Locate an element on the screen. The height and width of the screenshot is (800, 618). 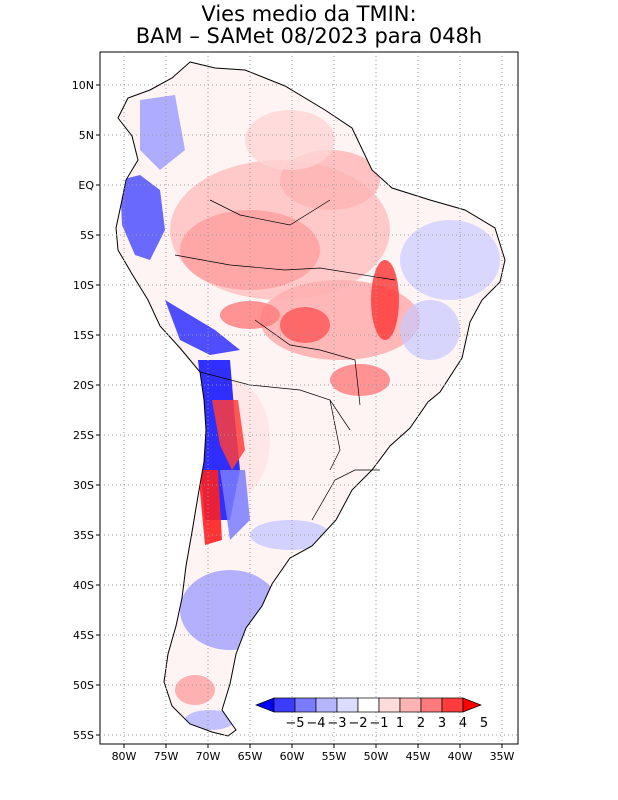
colorbar: −5 −4 −3 −2 −1 1 2 3 4 5 is located at coordinates (371, 714).